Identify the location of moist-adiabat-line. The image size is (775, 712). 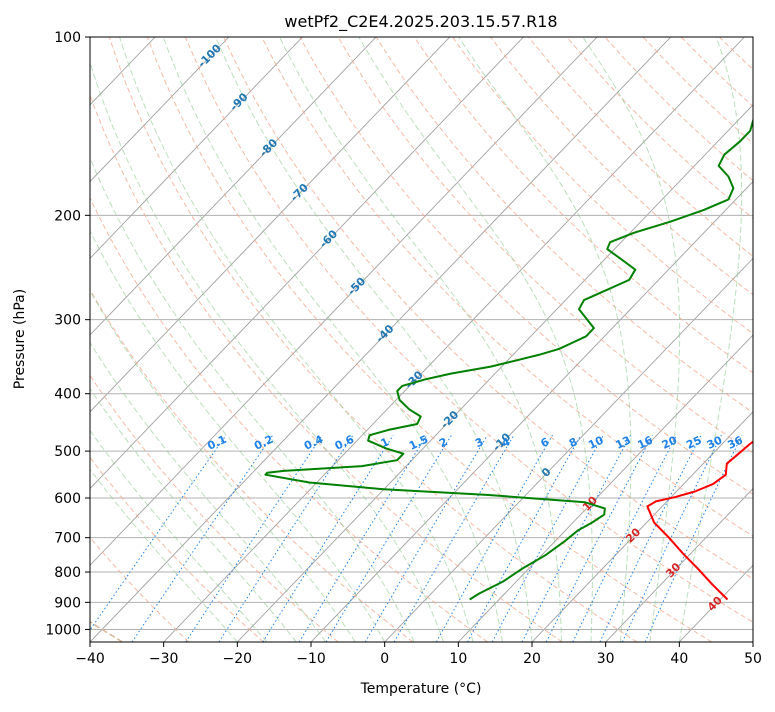
(710, 339).